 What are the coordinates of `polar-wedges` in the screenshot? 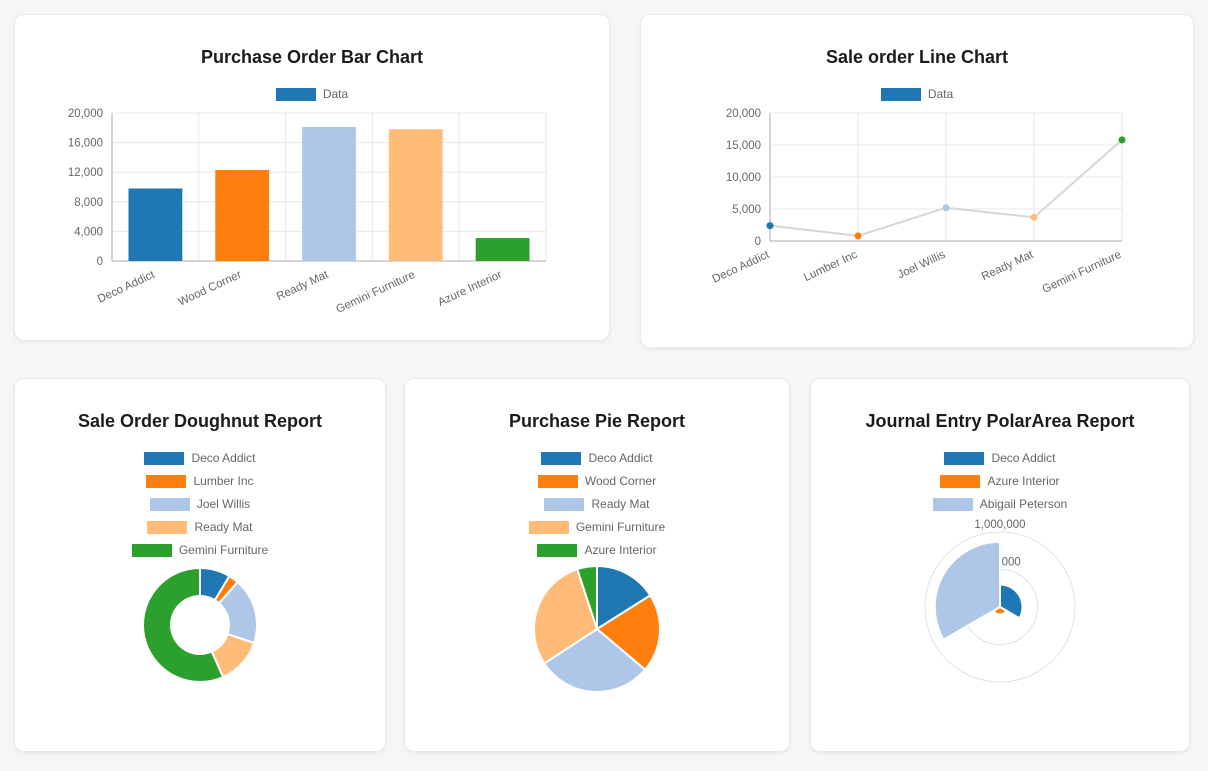 It's located at (978, 590).